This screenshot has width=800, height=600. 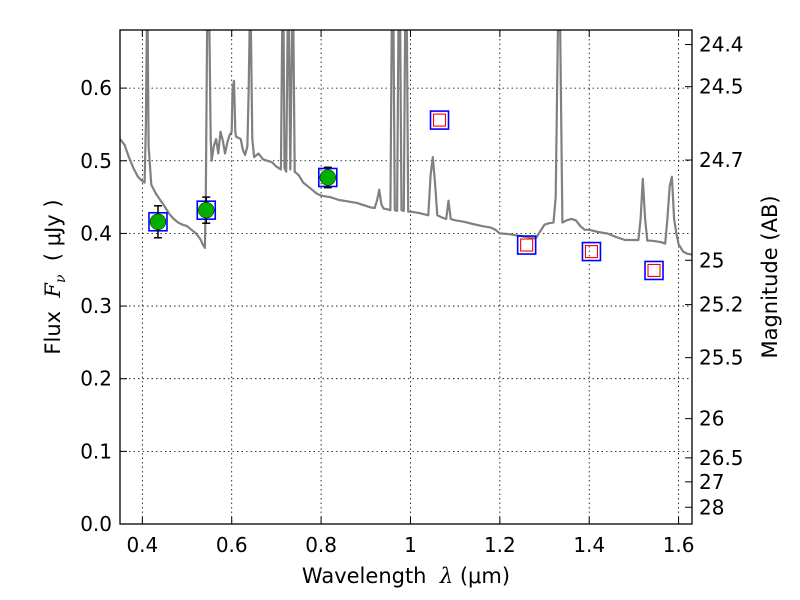 I want to click on x-tick-label: 0.6, so click(x=232, y=545).